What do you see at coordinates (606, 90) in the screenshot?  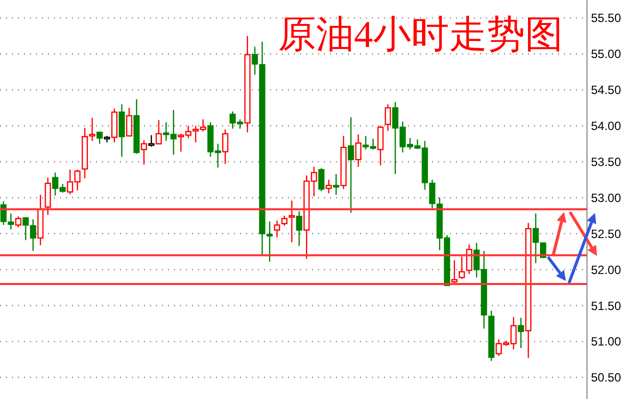 I see `y-tick-label: 54.50` at bounding box center [606, 90].